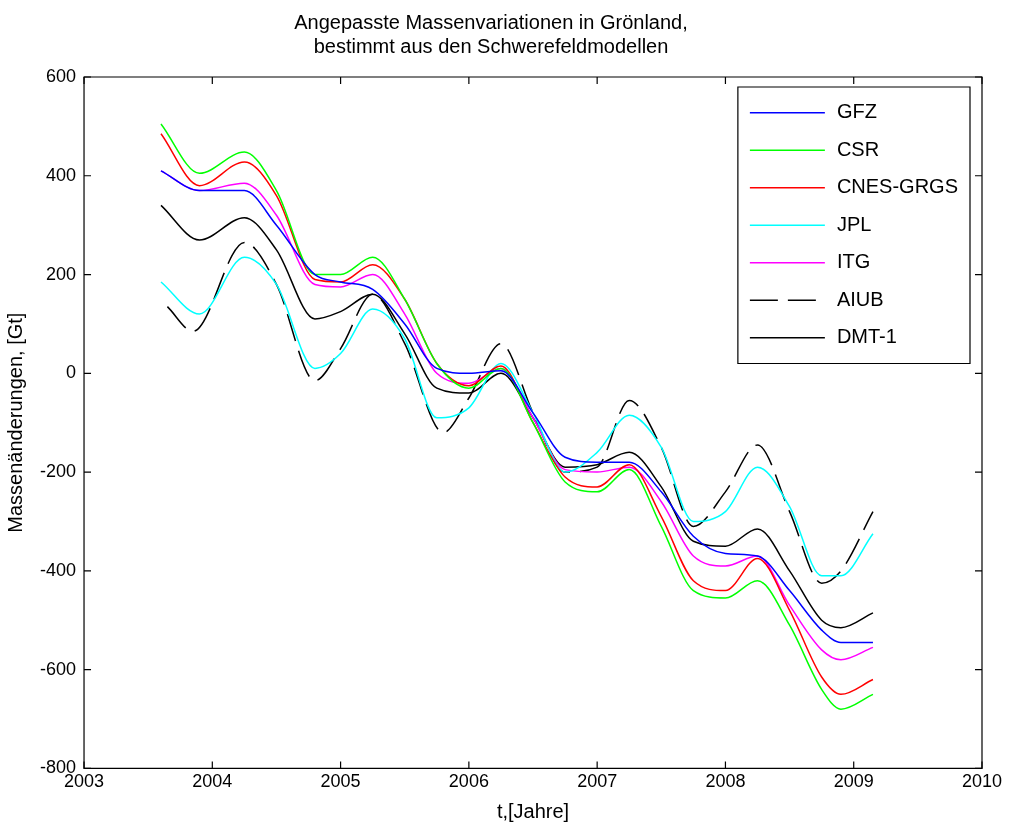  I want to click on y-tick-label: 0, so click(71, 372).